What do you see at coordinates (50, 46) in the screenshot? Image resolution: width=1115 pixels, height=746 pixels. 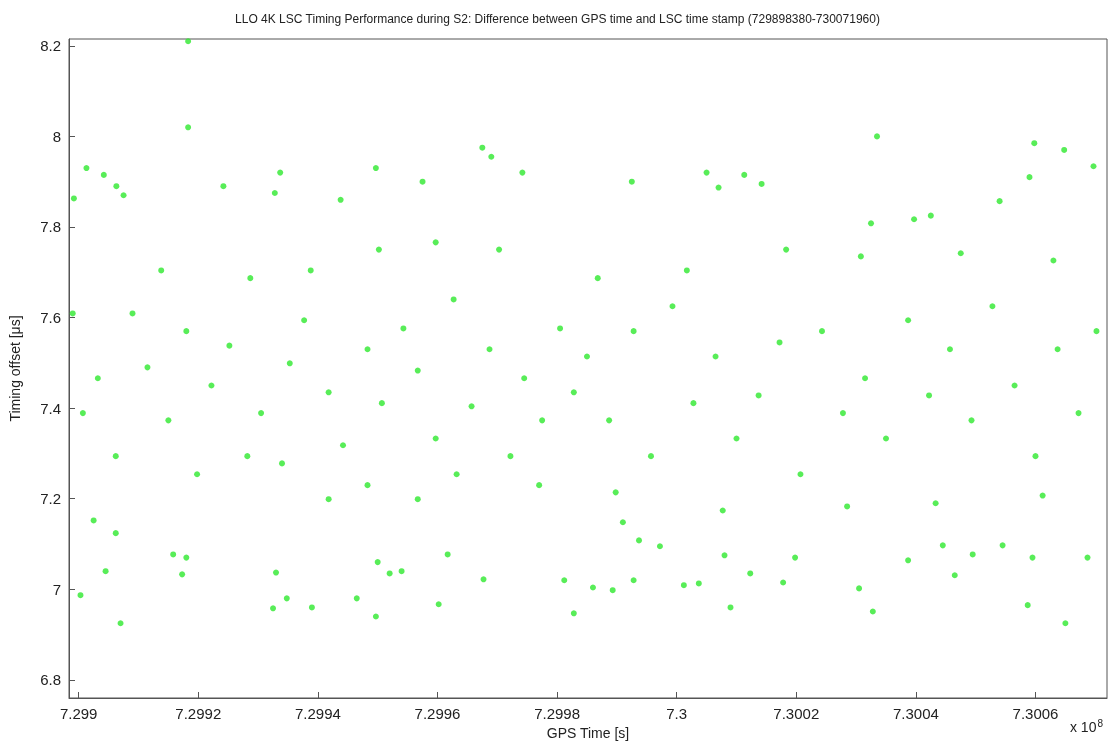 I see `y-tick-label: 8.2` at bounding box center [50, 46].